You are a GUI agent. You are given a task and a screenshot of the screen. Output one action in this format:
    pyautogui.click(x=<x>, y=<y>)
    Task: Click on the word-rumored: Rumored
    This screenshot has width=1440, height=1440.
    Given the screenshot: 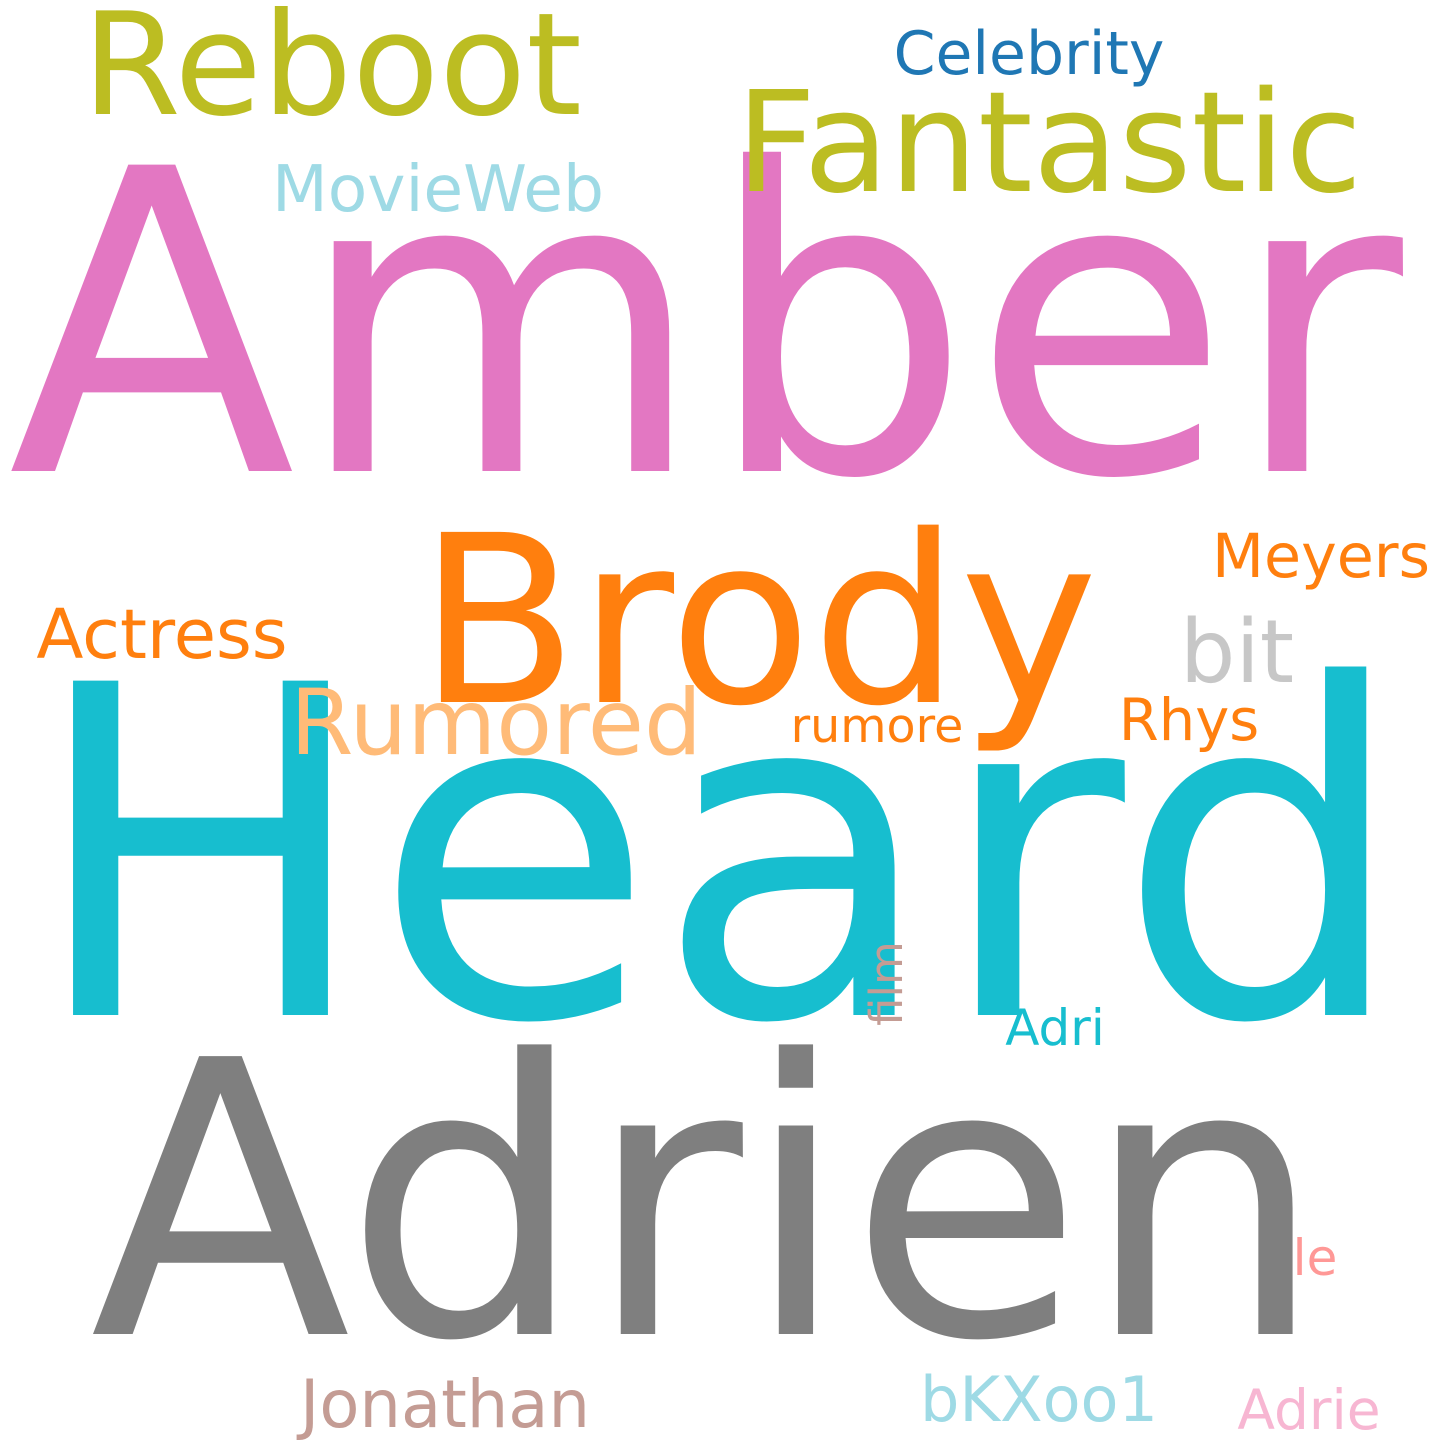 What is the action you would take?
    pyautogui.click(x=496, y=722)
    